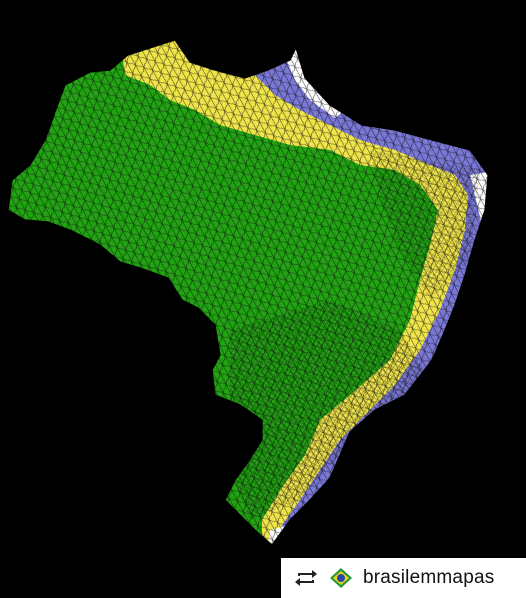 The height and width of the screenshot is (598, 526). I want to click on brazil-flag-icon, so click(341, 578).